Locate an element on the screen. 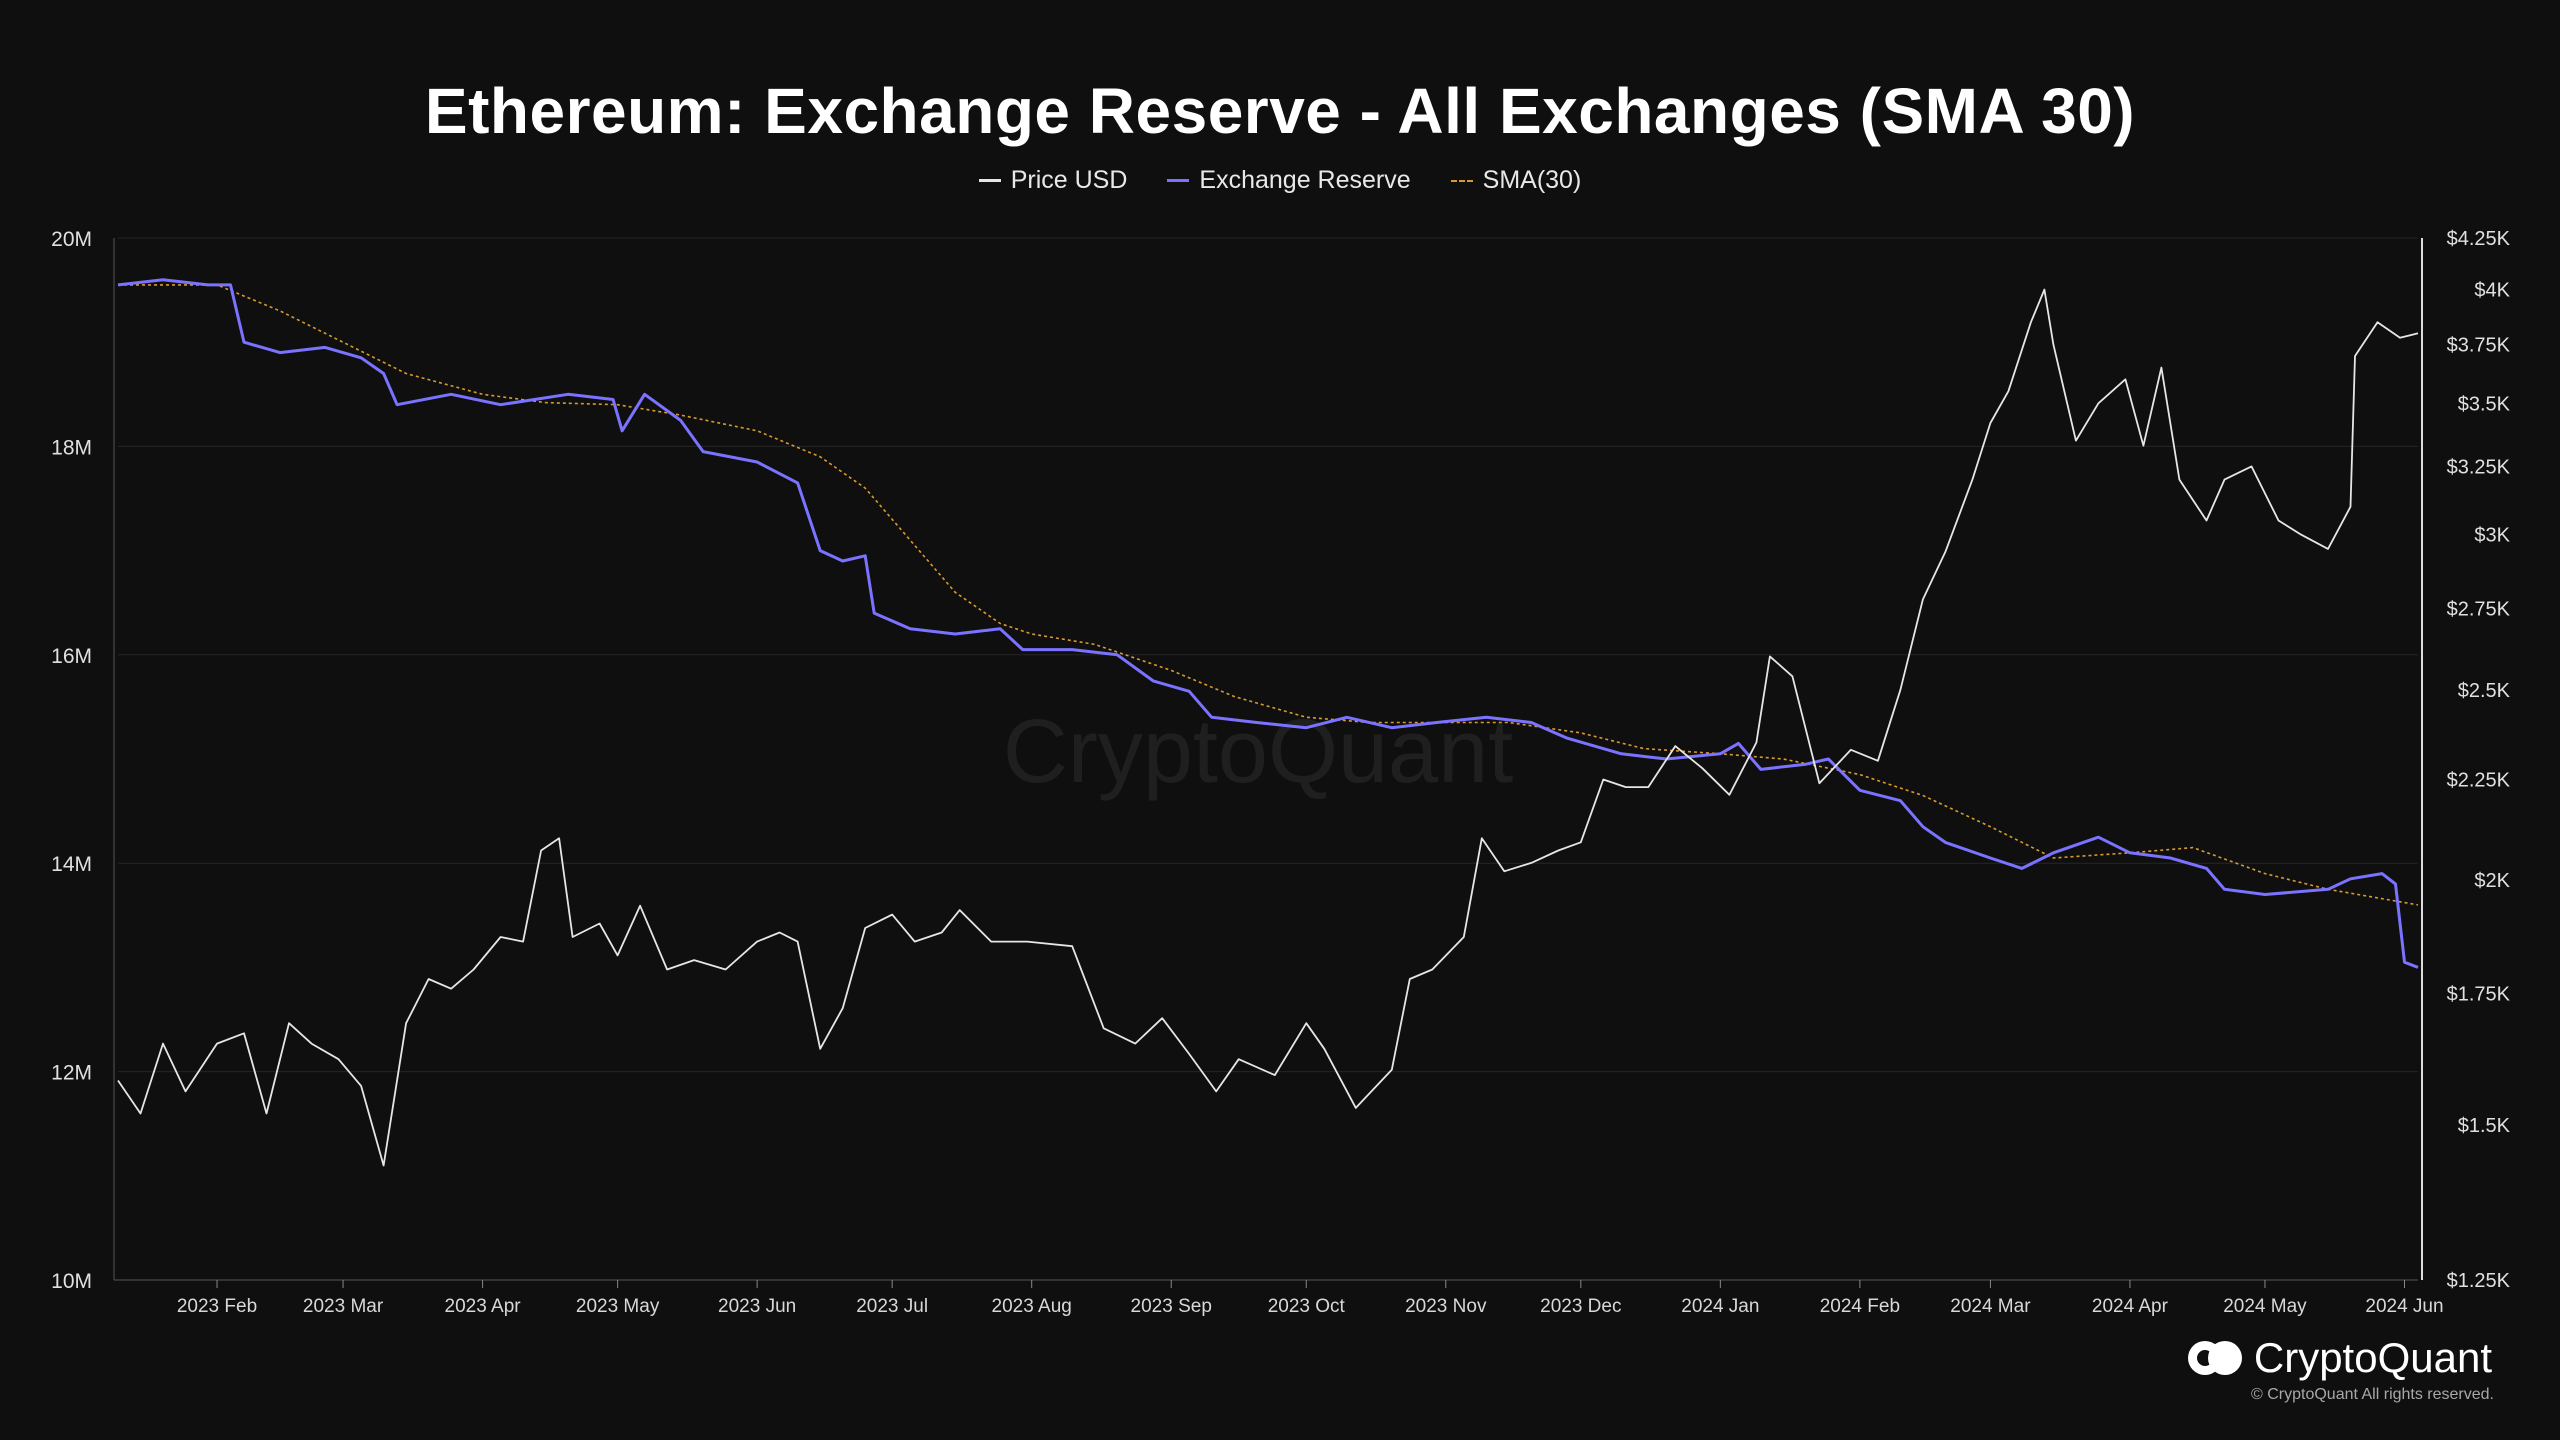 This screenshot has height=1440, width=2560. legend-label-reserve: Exchange Reserve is located at coordinates (1305, 180).